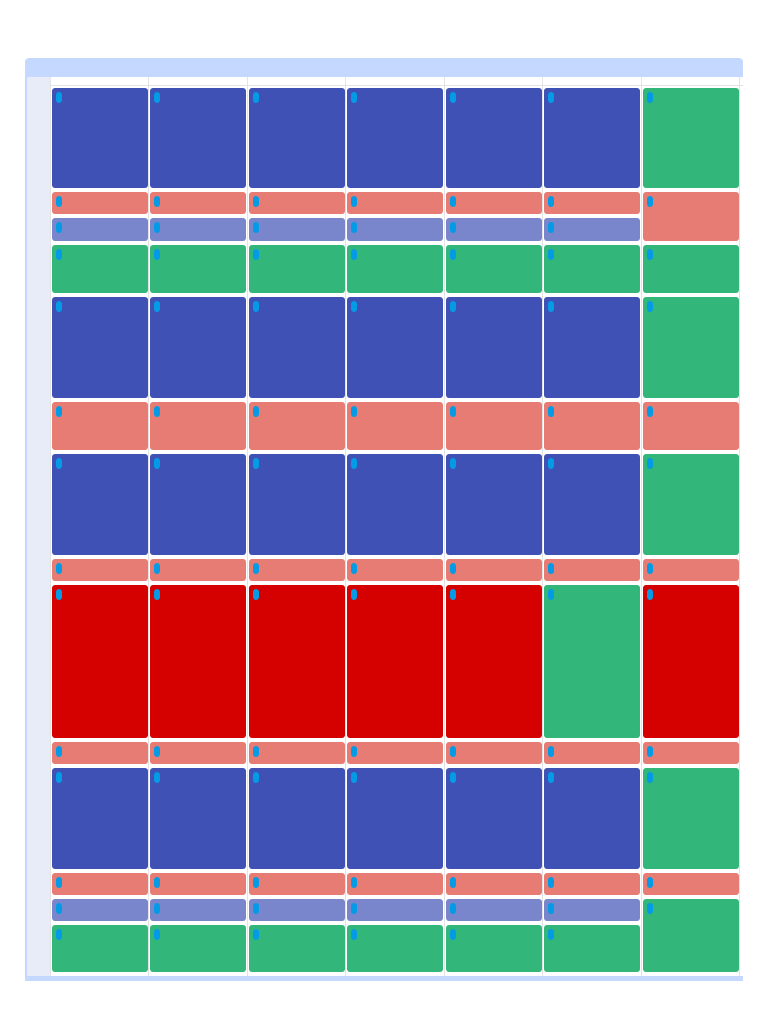 This screenshot has height=1024, width=768. I want to click on column-divider, so click(542, 526).